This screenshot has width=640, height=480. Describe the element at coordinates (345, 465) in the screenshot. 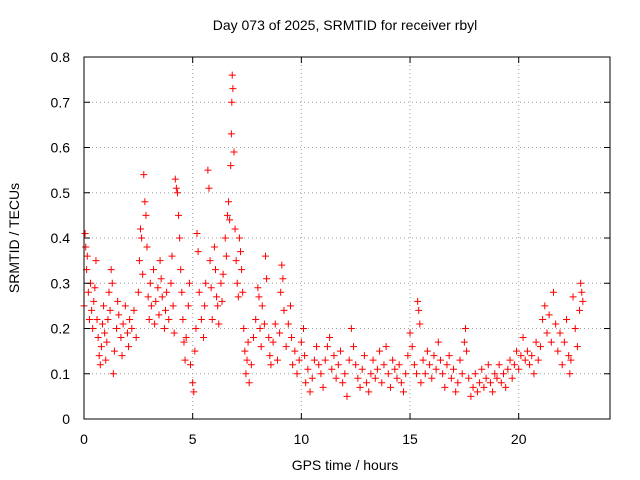

I see `x-axis-label: GPS time / hours` at that location.